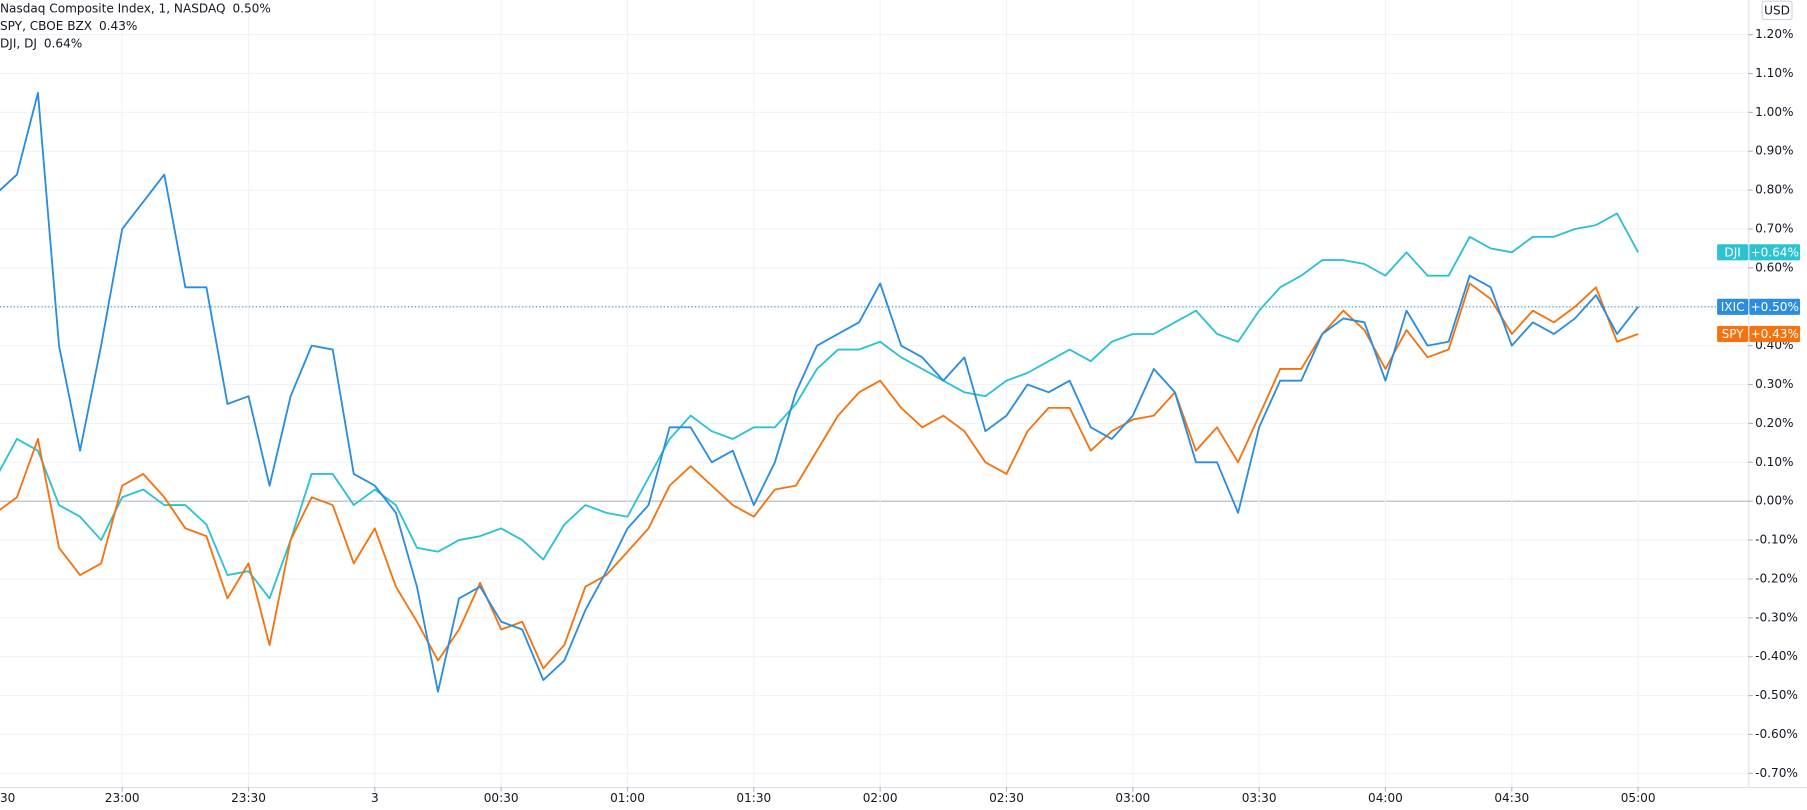 Image resolution: width=1807 pixels, height=810 pixels. Describe the element at coordinates (1774, 34) in the screenshot. I see `y-tick-label: 1.20%` at that location.